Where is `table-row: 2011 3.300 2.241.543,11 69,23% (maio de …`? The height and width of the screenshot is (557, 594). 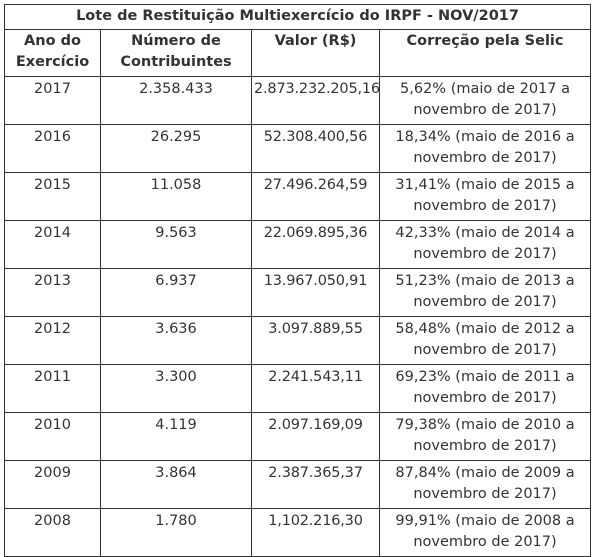
table-row: 2011 3.300 2.241.543,11 69,23% (maio de … is located at coordinates (298, 388).